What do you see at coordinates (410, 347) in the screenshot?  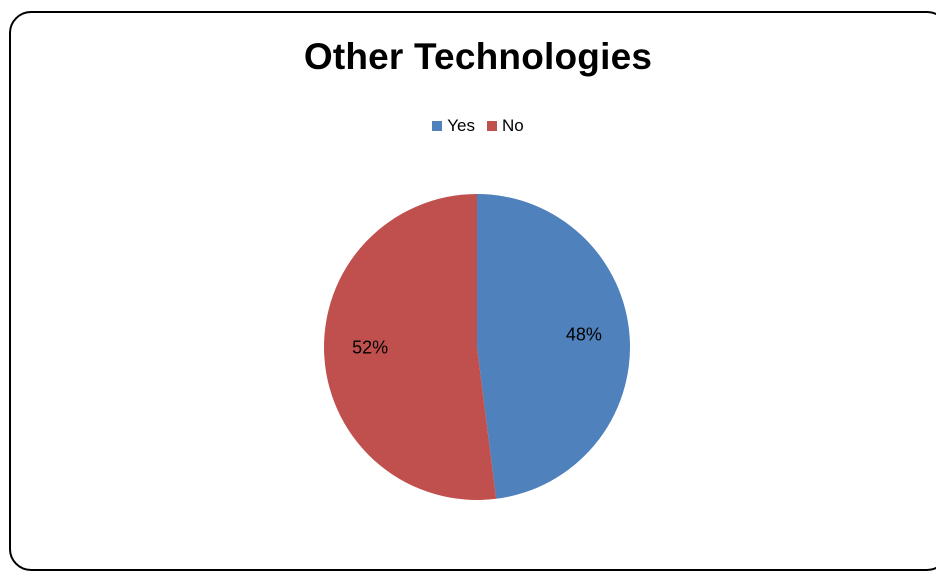 I see `pie-slice-no` at bounding box center [410, 347].